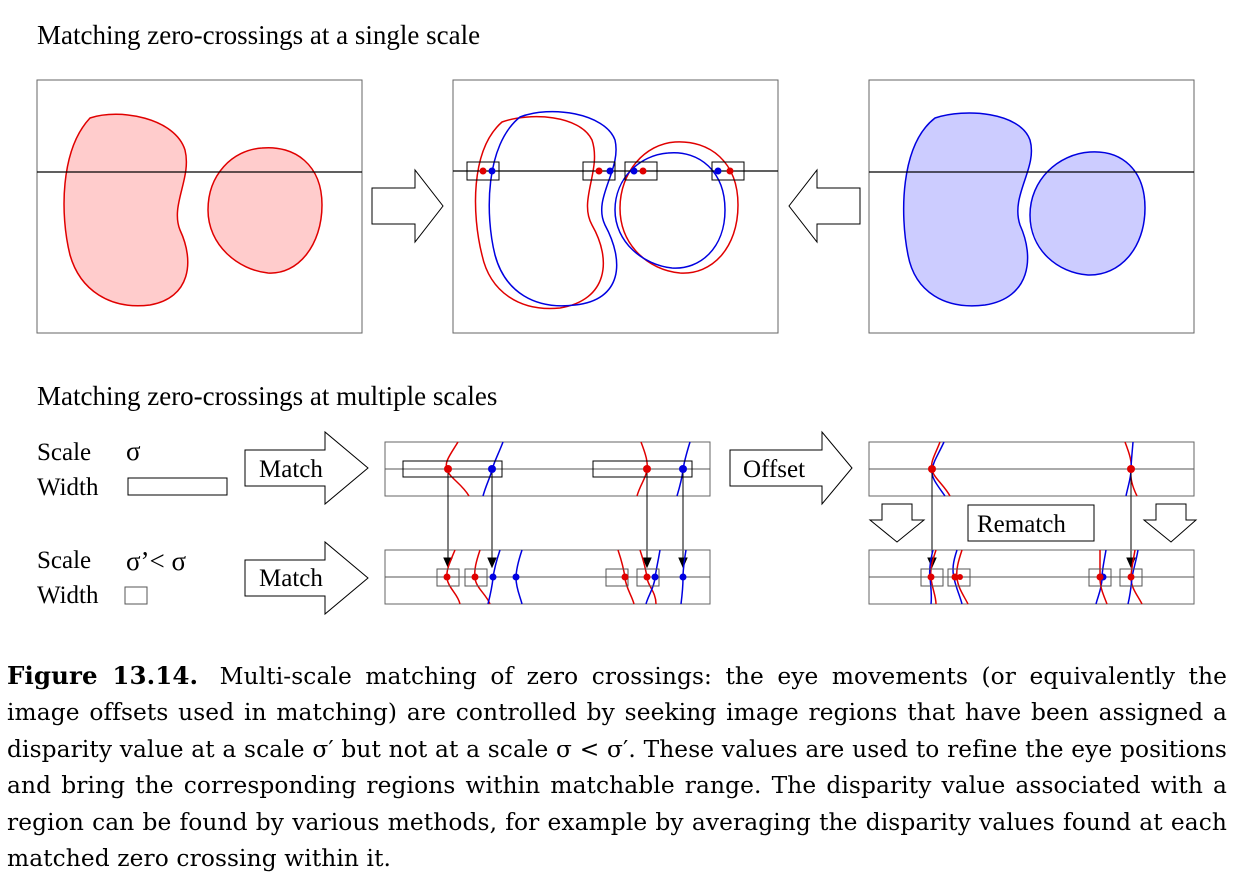 This screenshot has height=891, width=1242. Describe the element at coordinates (1031, 469) in the screenshot. I see `offset-coarse-strip` at that location.